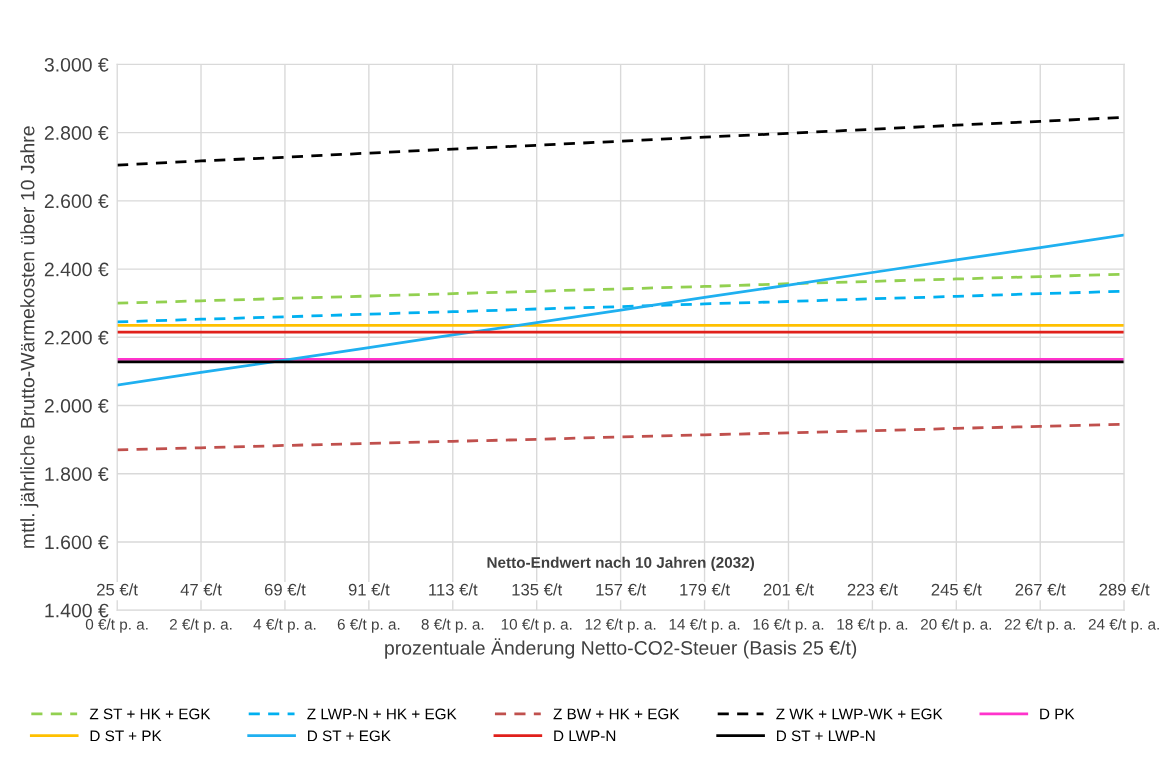  I want to click on y-tick-label: 2.200 €, so click(76, 337).